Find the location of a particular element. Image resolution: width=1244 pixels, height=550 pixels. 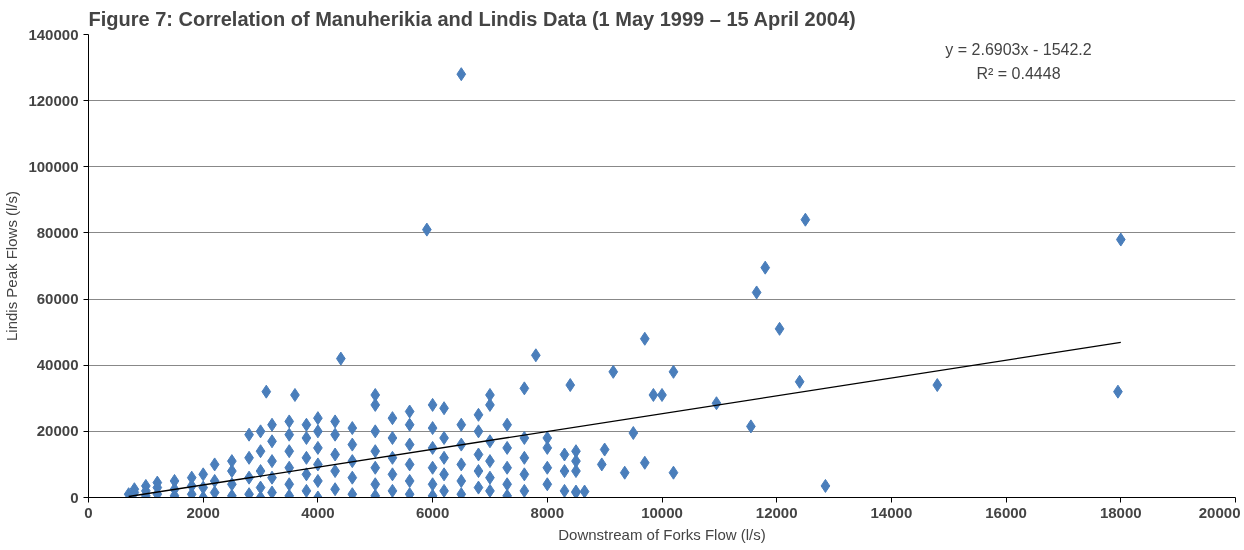

x-tick-label: 2000 is located at coordinates (203, 512).